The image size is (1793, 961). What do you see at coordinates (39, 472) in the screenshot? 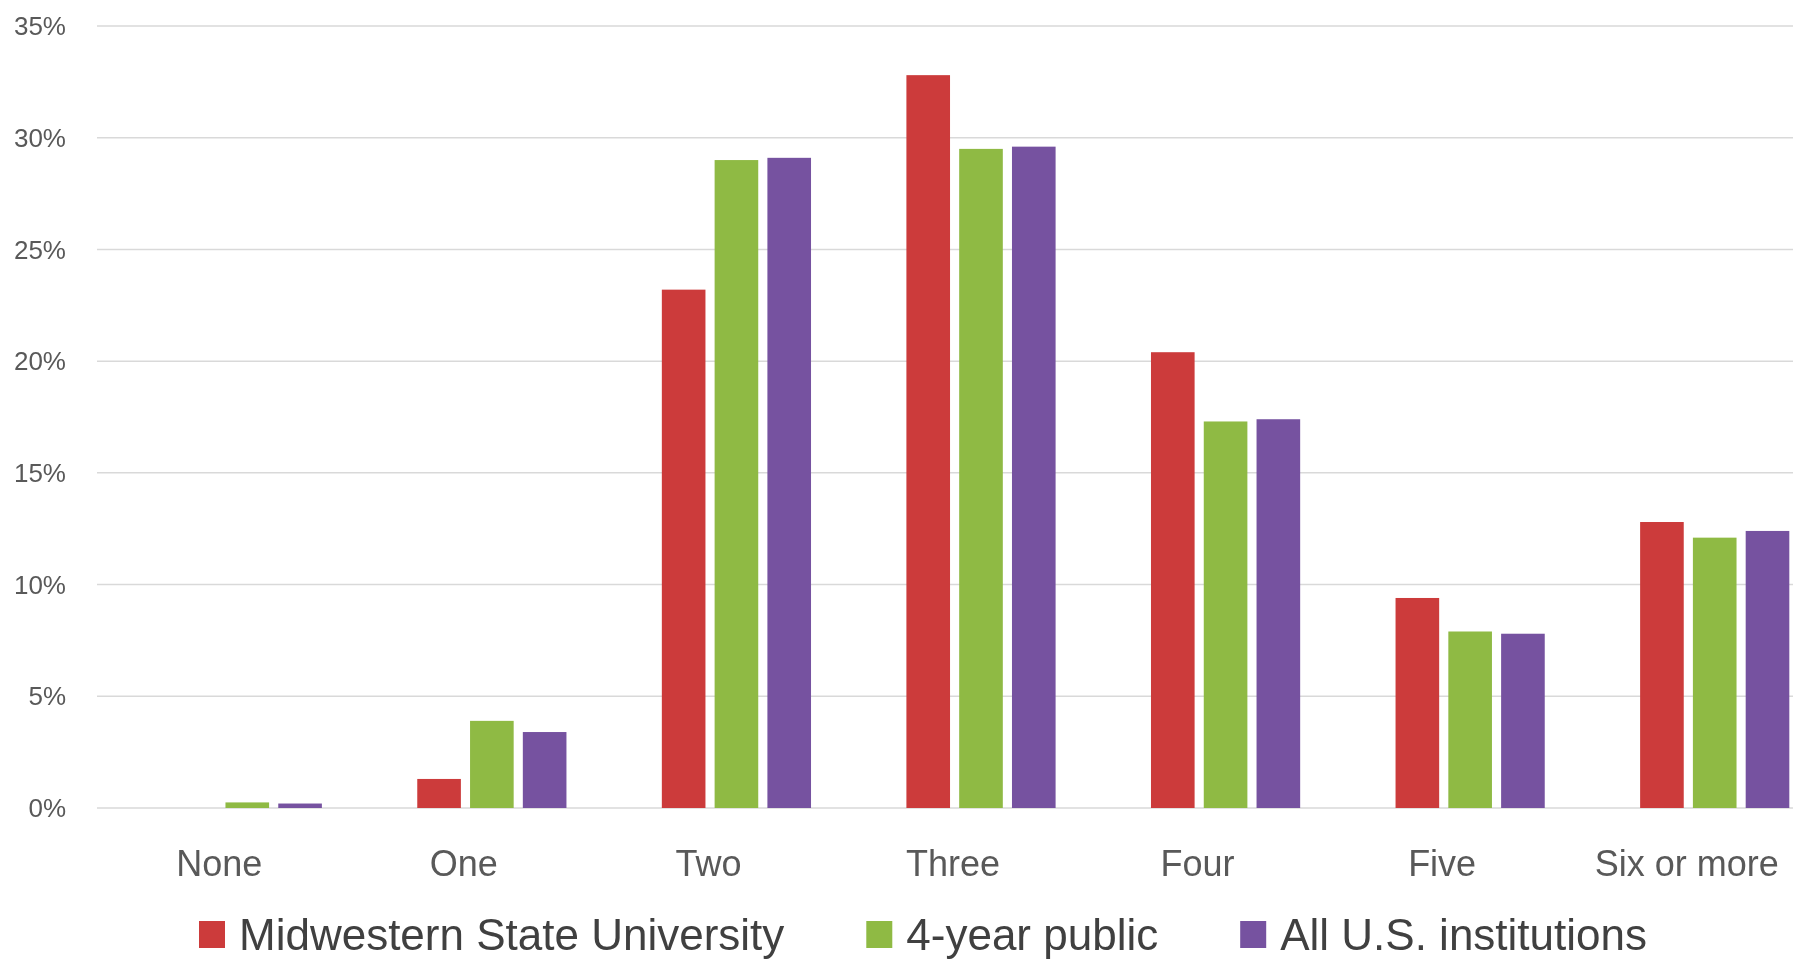
I see `y-tick-label: 15%` at bounding box center [39, 472].